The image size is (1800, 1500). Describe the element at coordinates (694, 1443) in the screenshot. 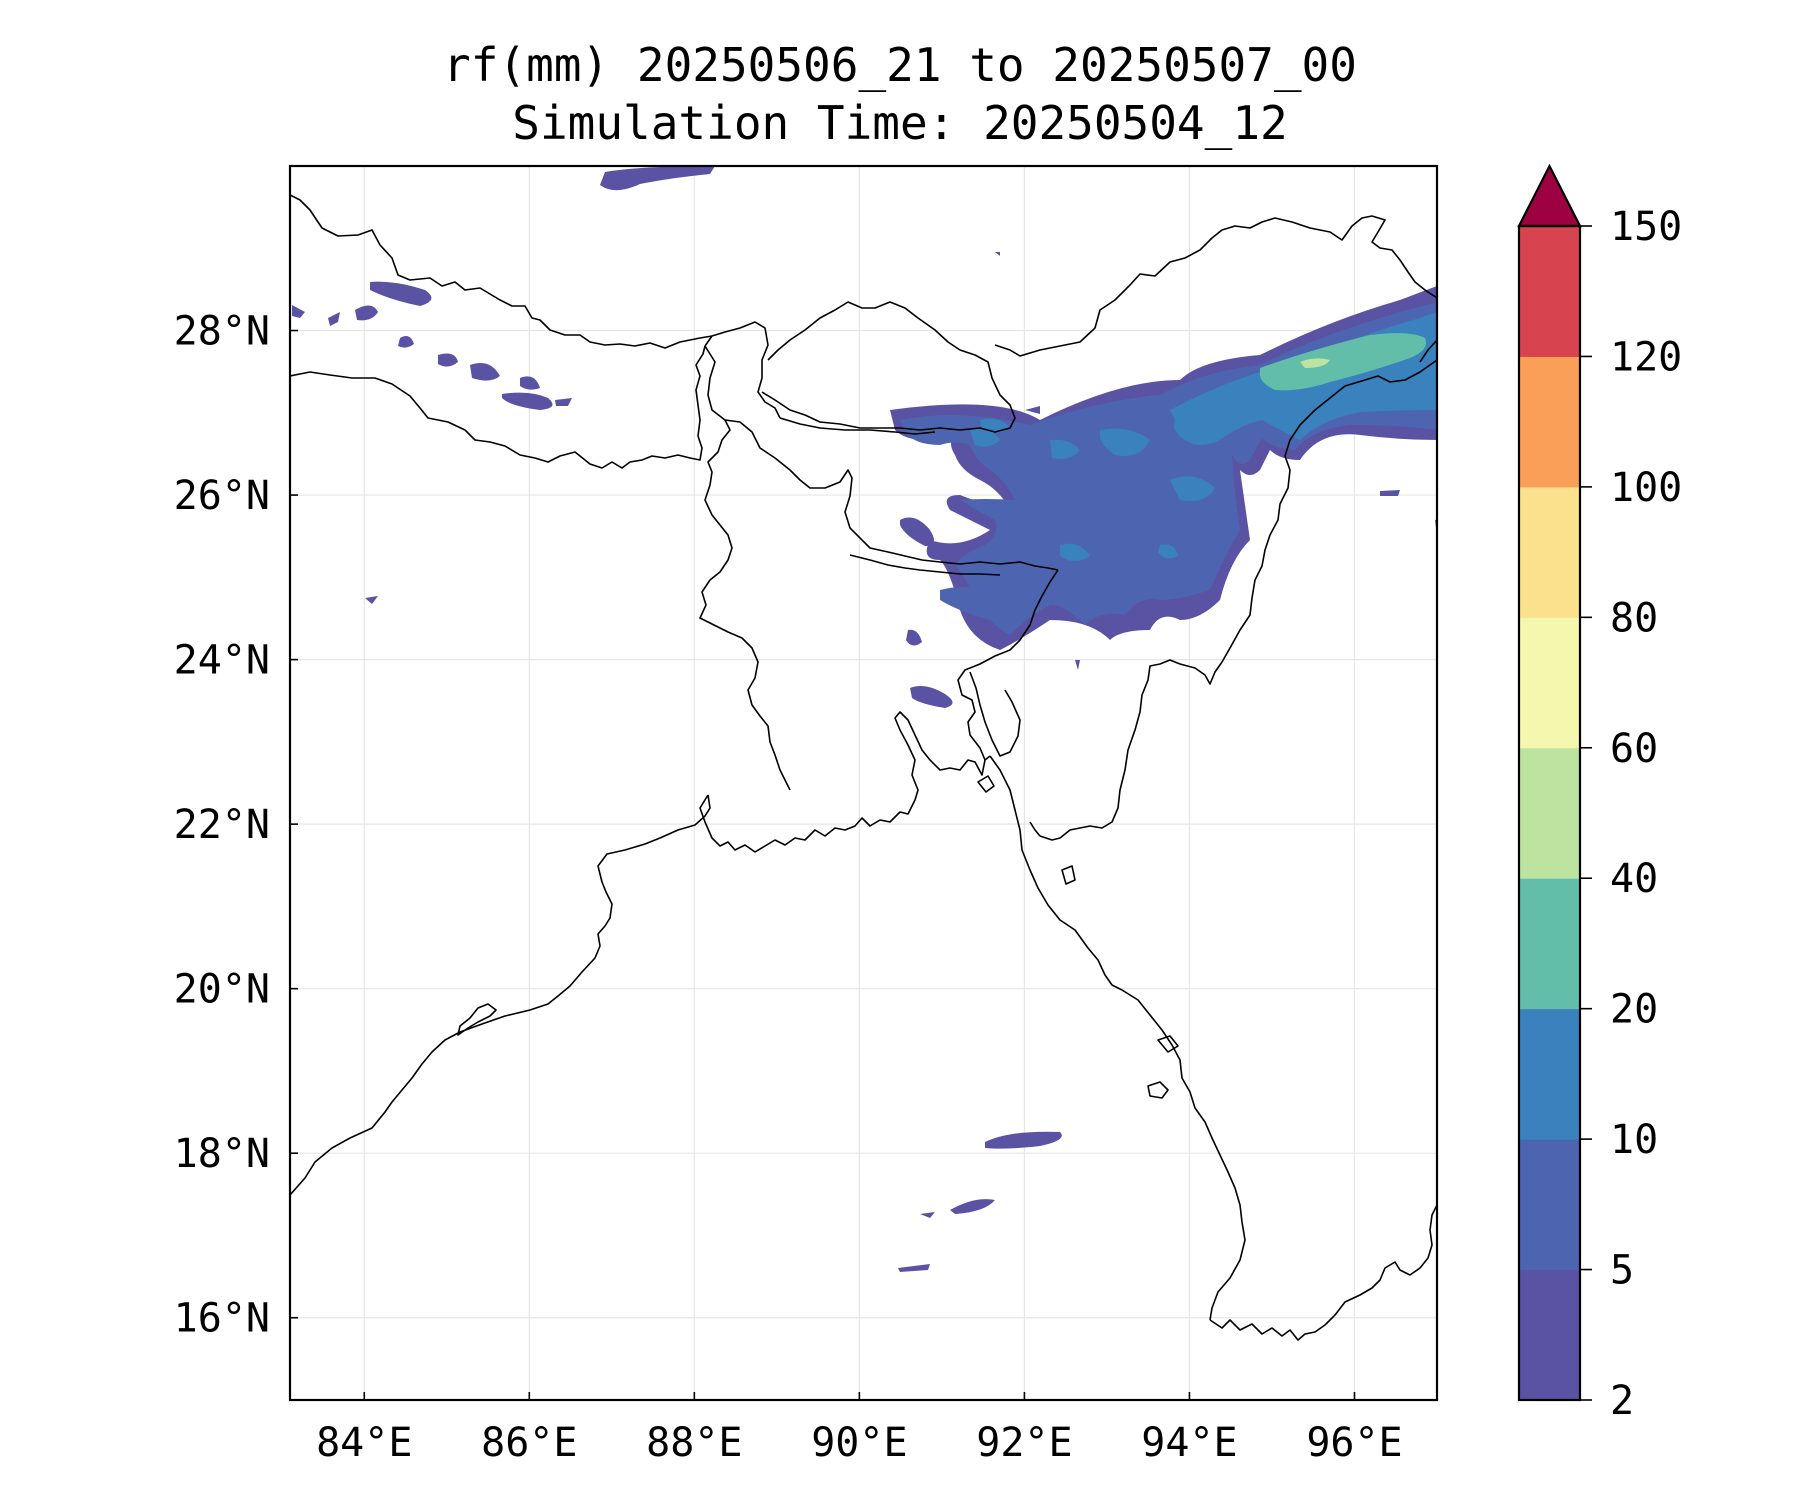

I see `lon-tick-label: 88°E` at that location.